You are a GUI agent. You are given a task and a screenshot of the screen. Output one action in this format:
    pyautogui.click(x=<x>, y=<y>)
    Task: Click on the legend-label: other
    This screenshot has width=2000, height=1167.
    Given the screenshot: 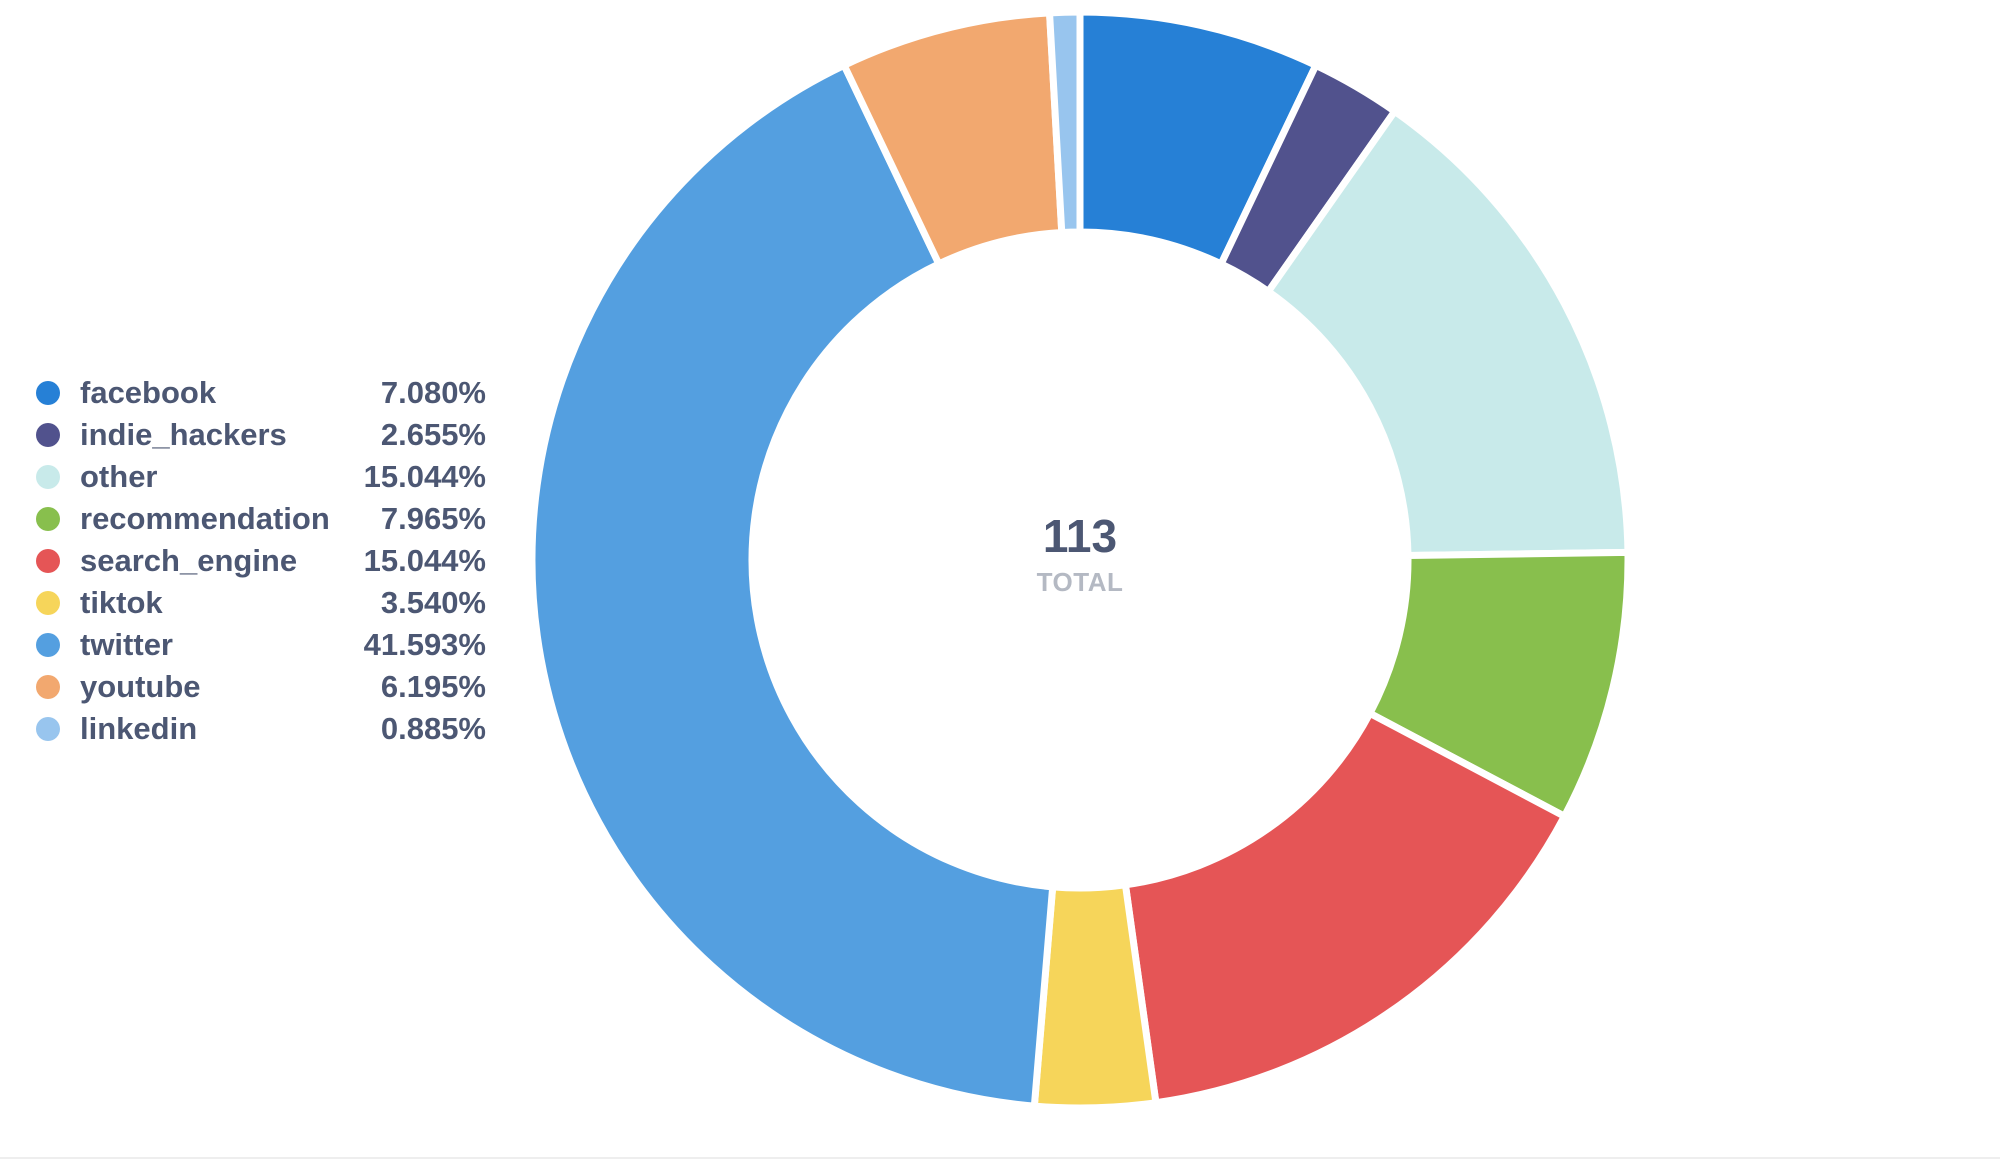 What is the action you would take?
    pyautogui.click(x=119, y=476)
    